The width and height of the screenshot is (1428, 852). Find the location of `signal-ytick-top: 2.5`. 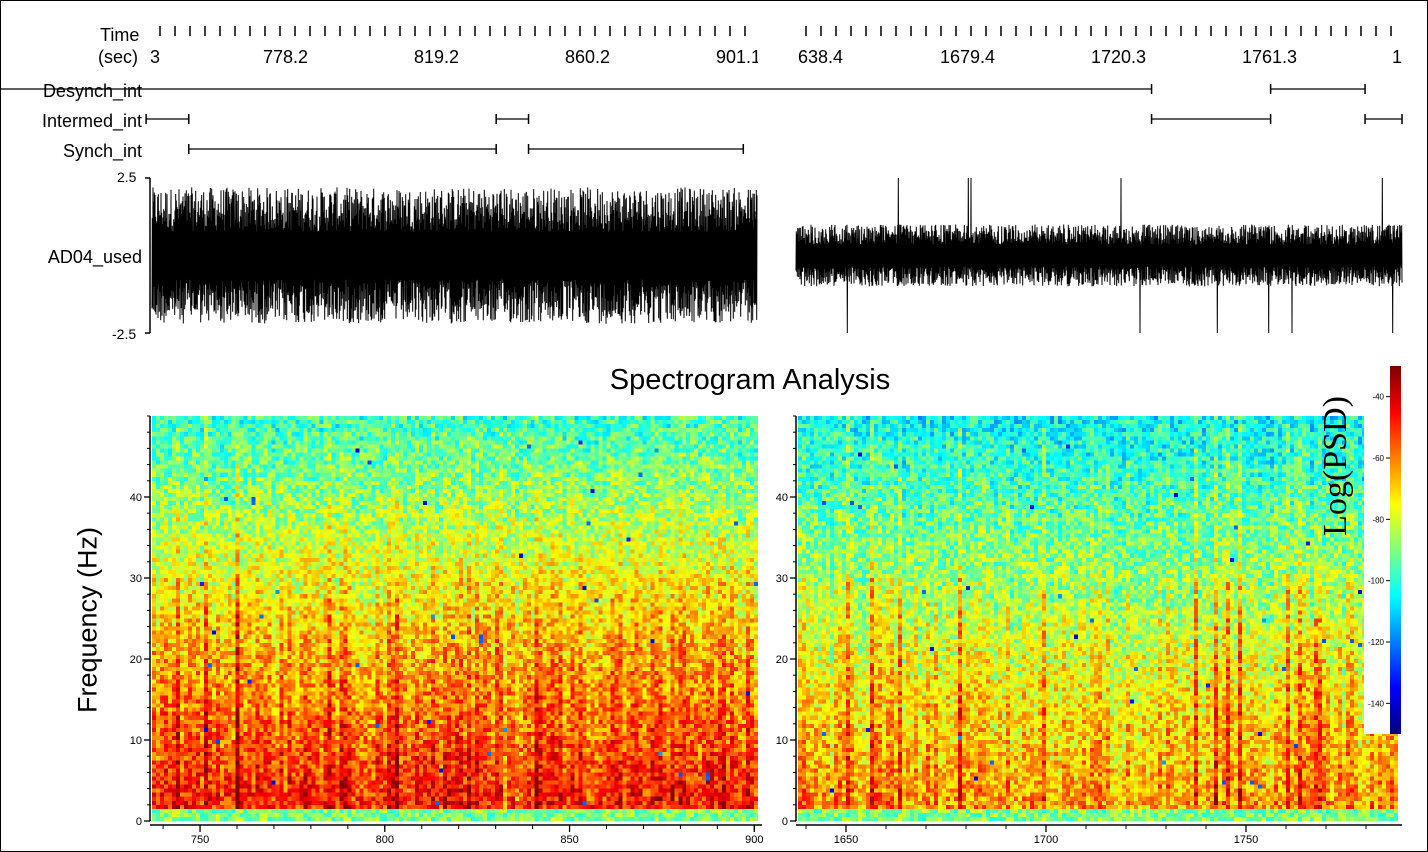

signal-ytick-top: 2.5 is located at coordinates (127, 177).